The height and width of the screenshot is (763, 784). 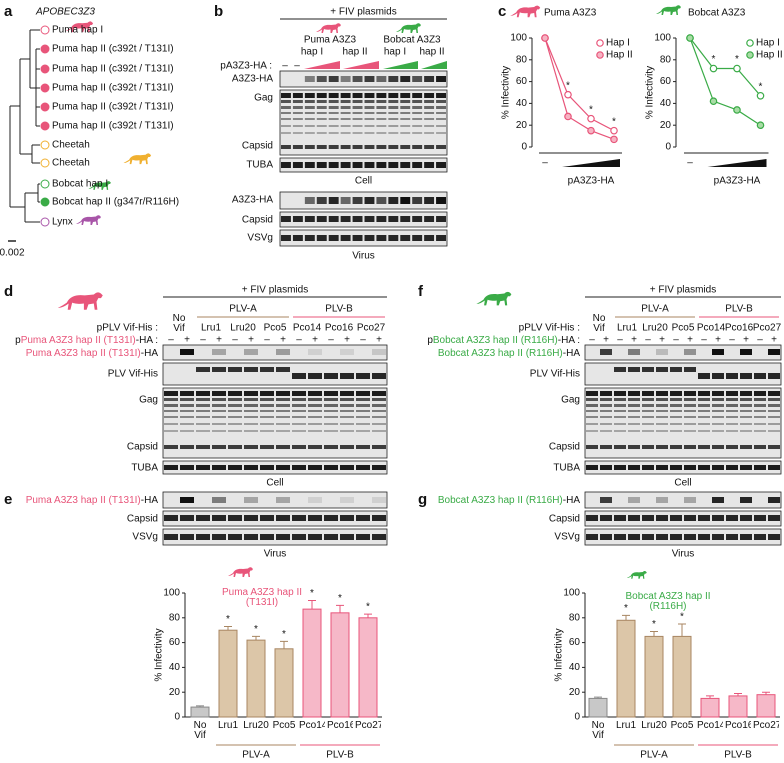 What do you see at coordinates (78, 340) in the screenshot?
I see `row-label-part: Puma A3Z3 hap II (T131I)` at bounding box center [78, 340].